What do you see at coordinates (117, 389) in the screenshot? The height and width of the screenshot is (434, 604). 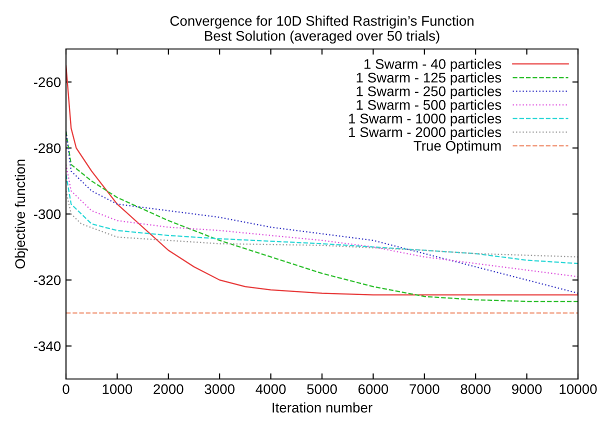 I see `x-tick-label: 1000` at bounding box center [117, 389].